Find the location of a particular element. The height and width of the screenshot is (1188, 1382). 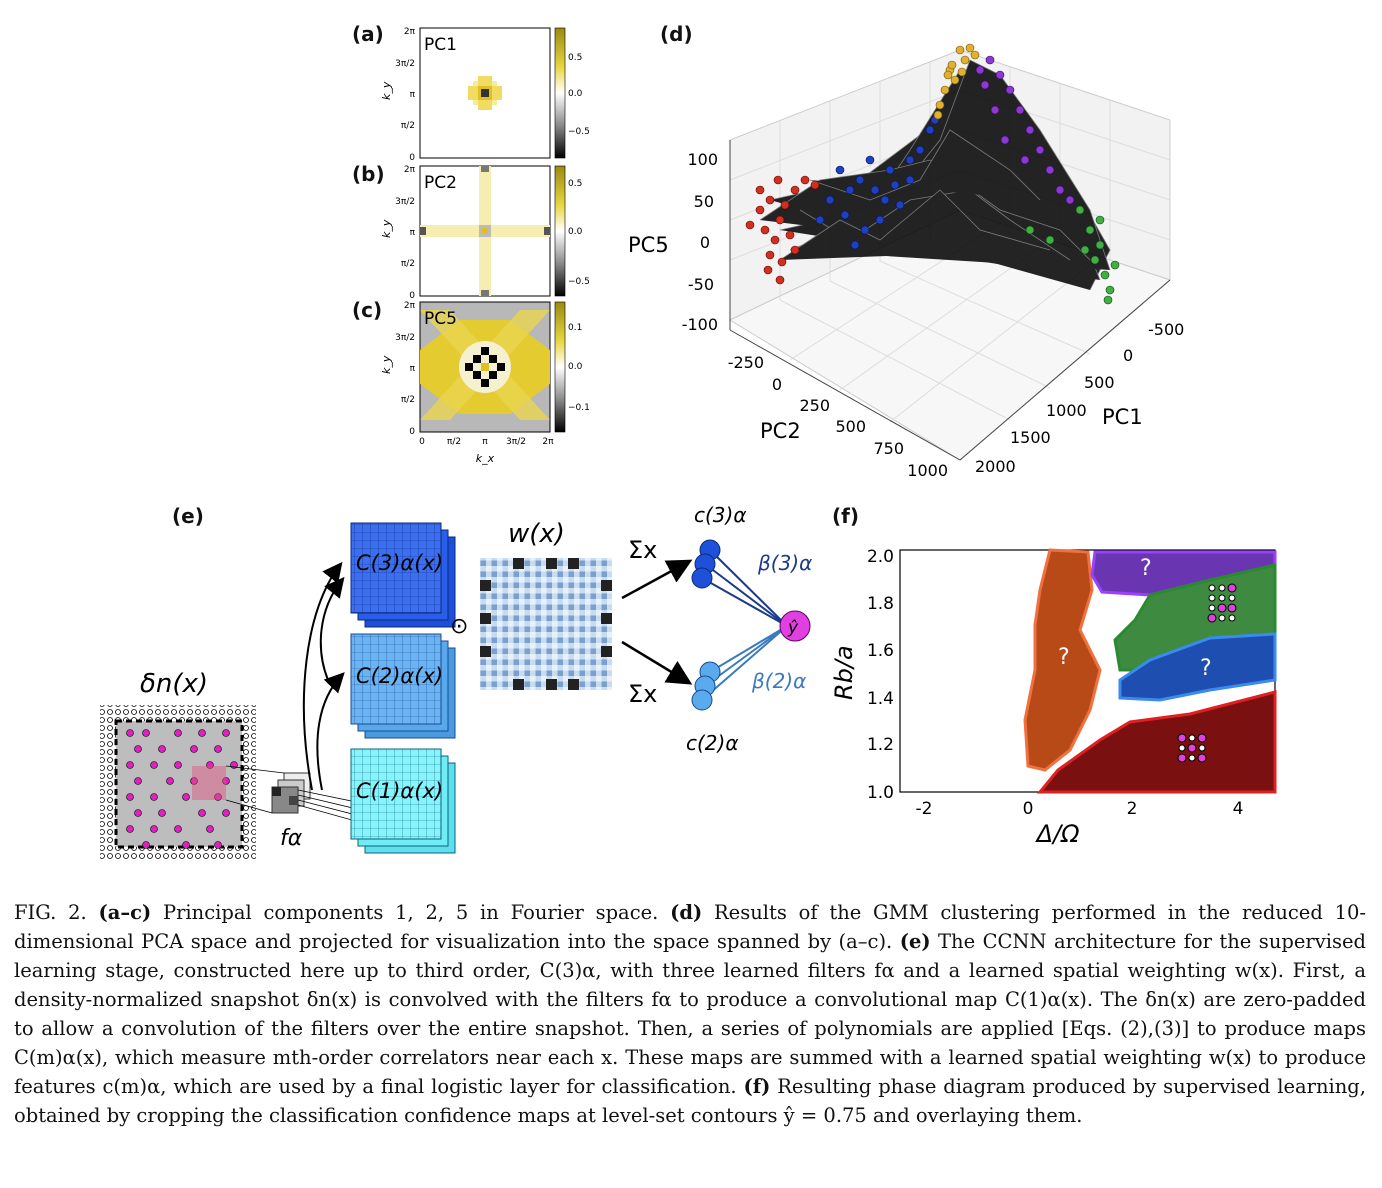

unknown-phase-purple: ? is located at coordinates (1146, 568).